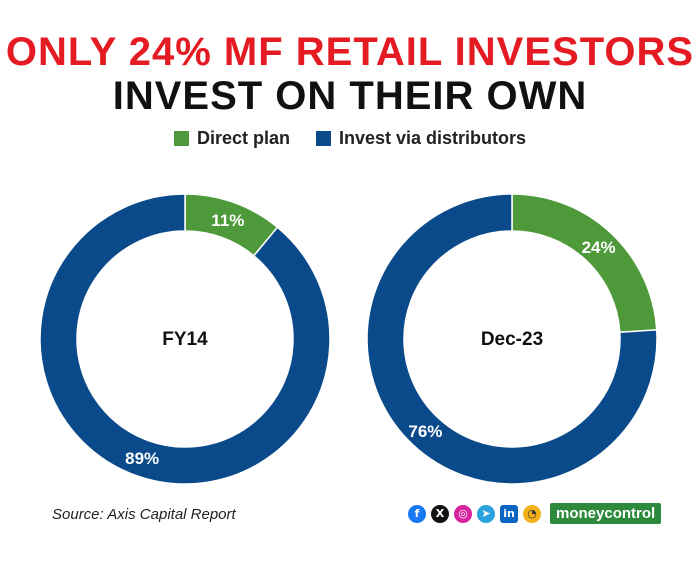  I want to click on linkedin-icon: in, so click(509, 513).